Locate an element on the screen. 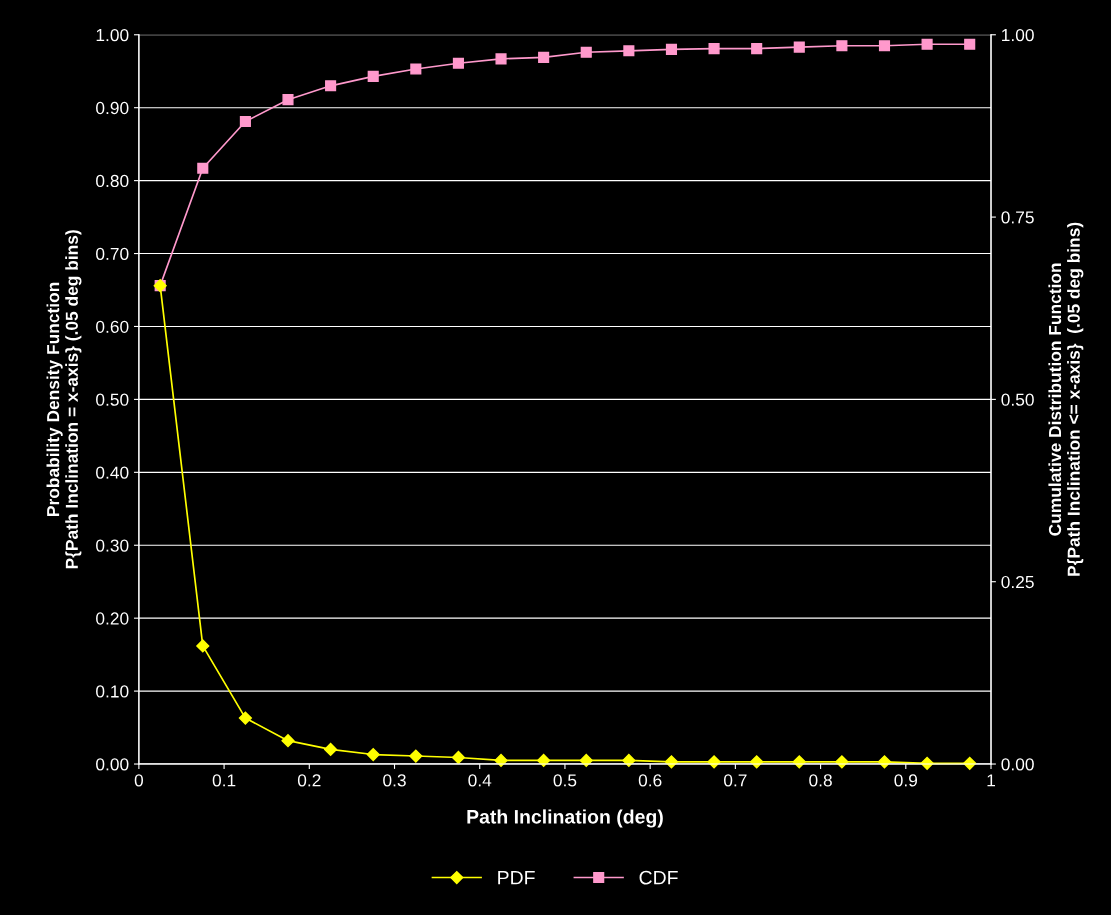 Image resolution: width=1111 pixels, height=915 pixels. y2-tick-label: 0.75 is located at coordinates (1017, 217).